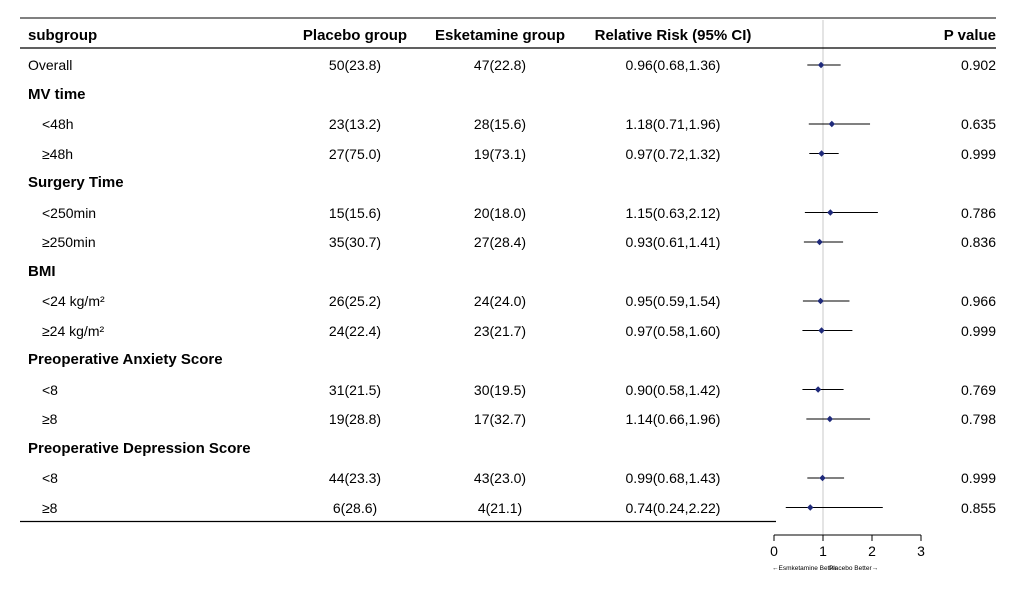 The height and width of the screenshot is (596, 1024). Describe the element at coordinates (500, 65) in the screenshot. I see `esketamine-value: 47(22.8)` at that location.